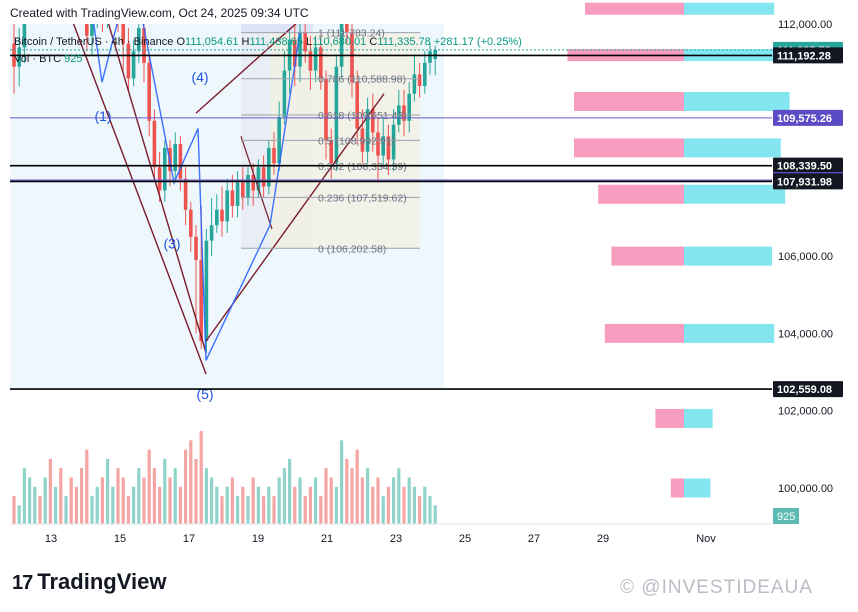  Describe the element at coordinates (805, 334) in the screenshot. I see `y-axis-tick: 104,000.00` at that location.